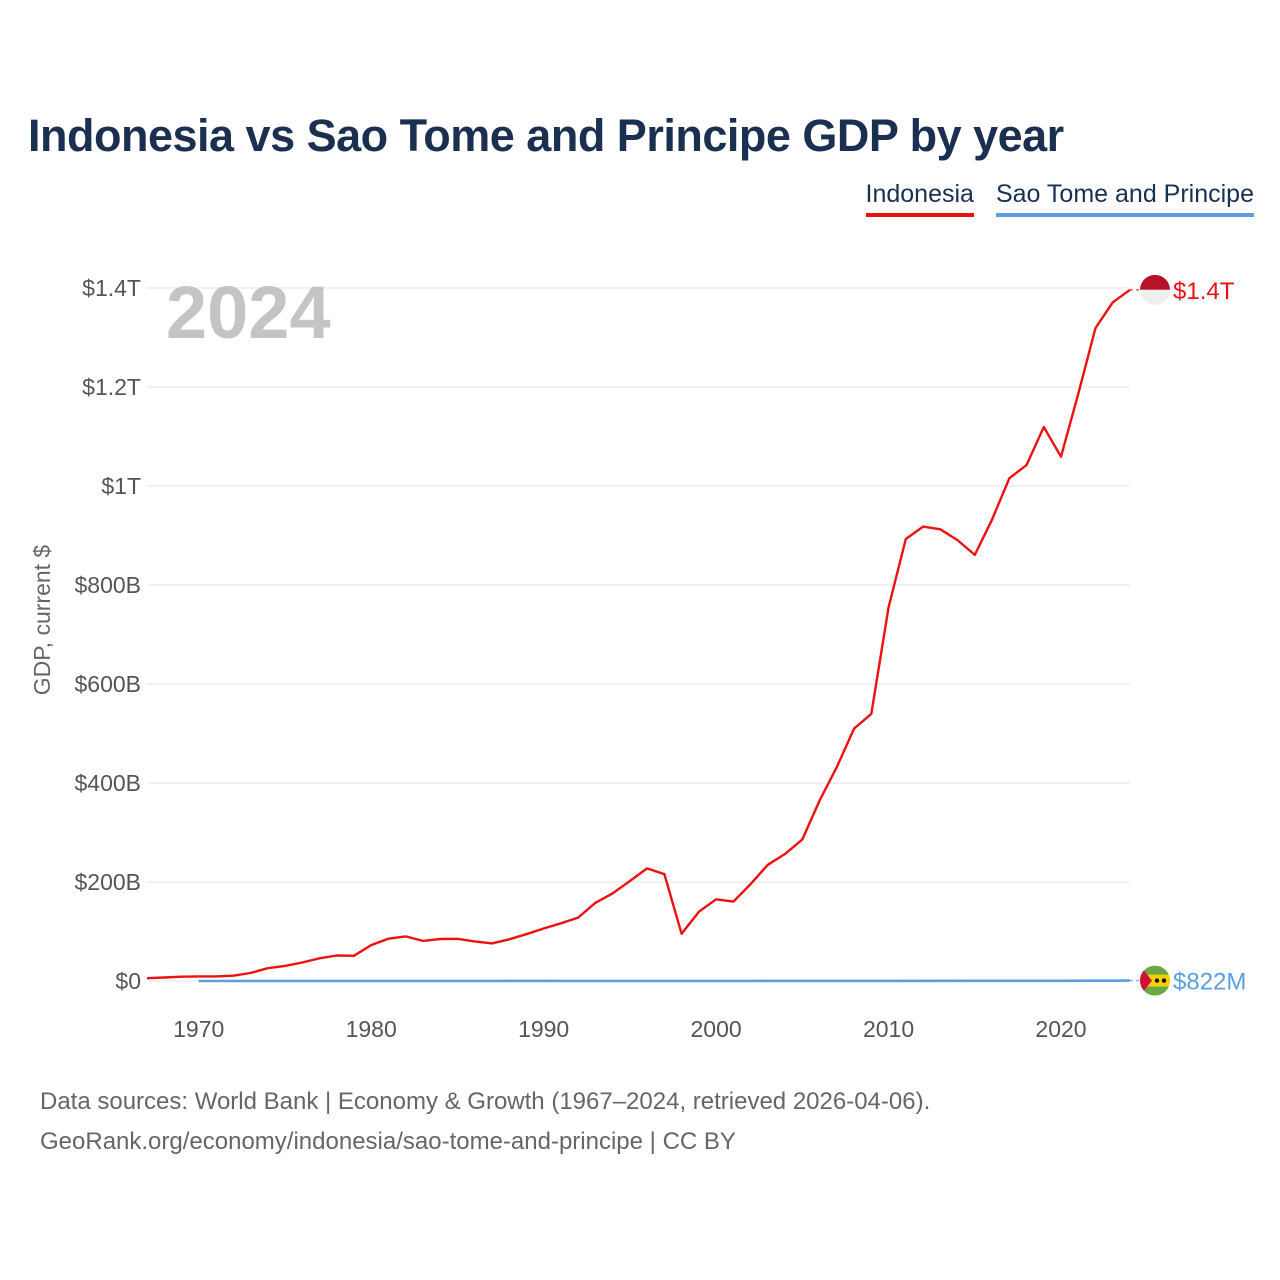  What do you see at coordinates (42, 620) in the screenshot?
I see `y-axis-label: GDP, current $` at bounding box center [42, 620].